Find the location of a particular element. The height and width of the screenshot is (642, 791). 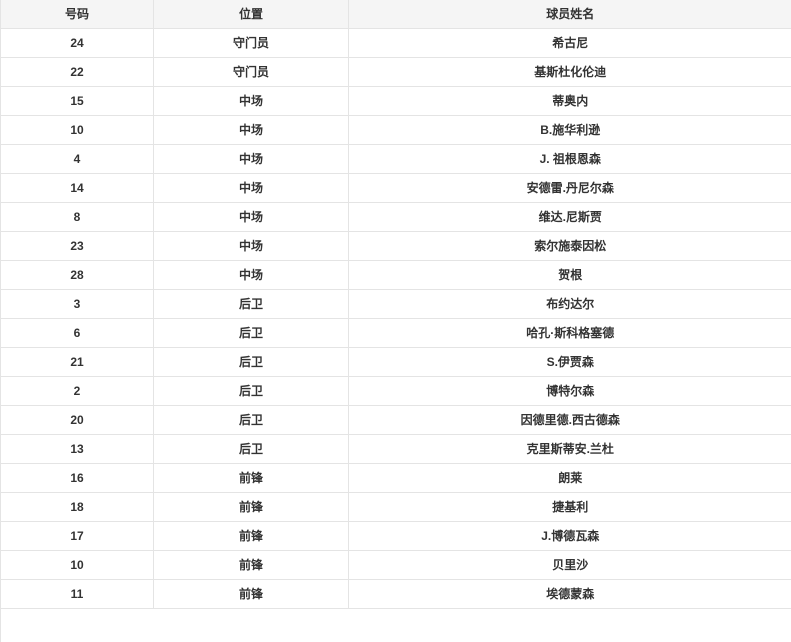

table-row: 11 前锋 埃德蒙森 is located at coordinates (395, 594).